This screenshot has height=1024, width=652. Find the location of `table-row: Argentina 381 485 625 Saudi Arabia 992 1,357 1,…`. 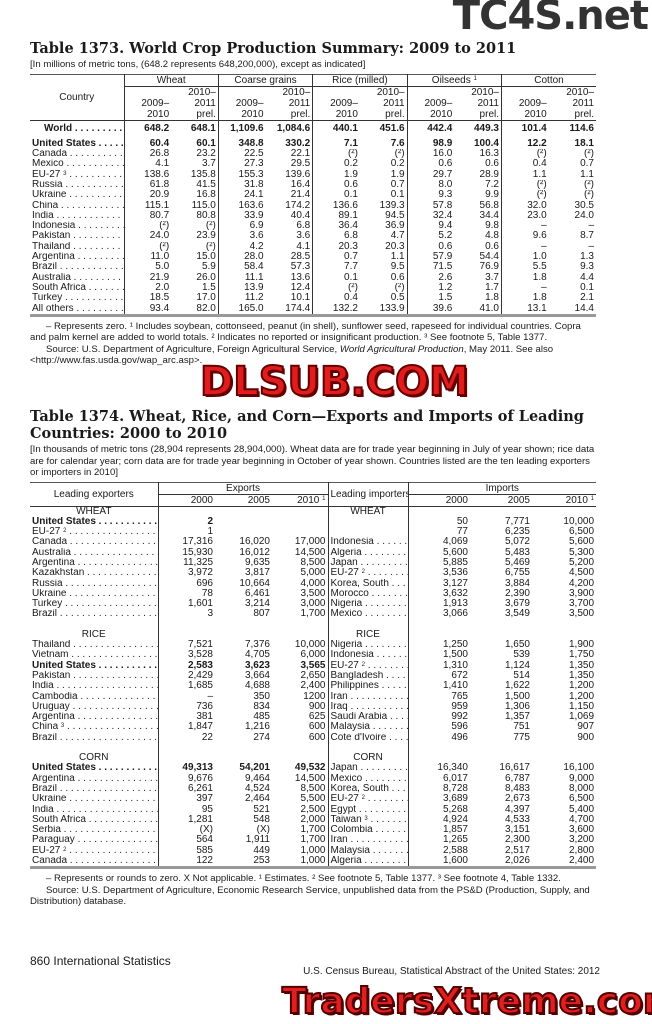

table-row: Argentina 381 485 625 Saudi Arabia 992 1,357 1,… is located at coordinates (313, 717).